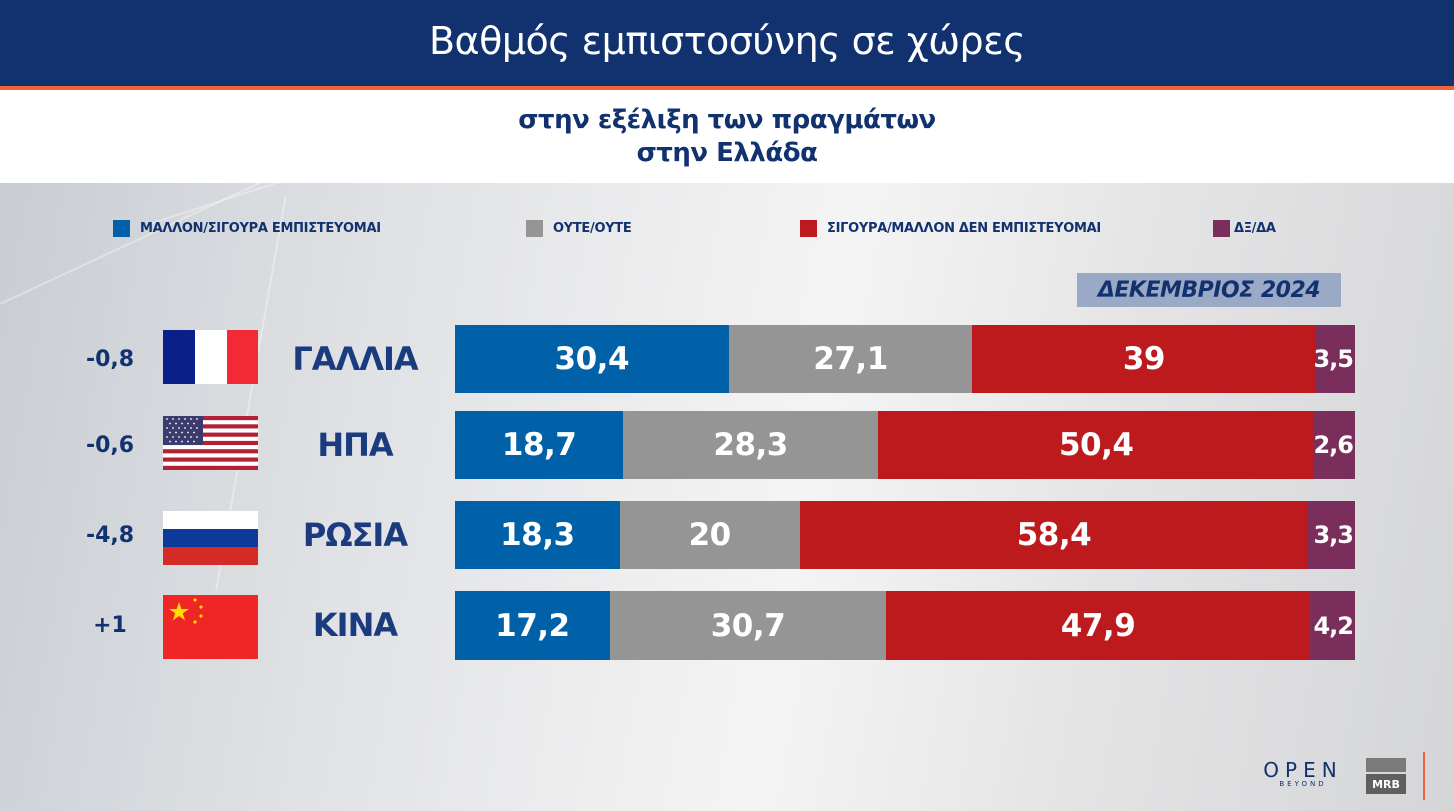 The width and height of the screenshot is (1454, 811). What do you see at coordinates (592, 359) in the screenshot?
I see `bar-segment-trust: 30,4` at bounding box center [592, 359].